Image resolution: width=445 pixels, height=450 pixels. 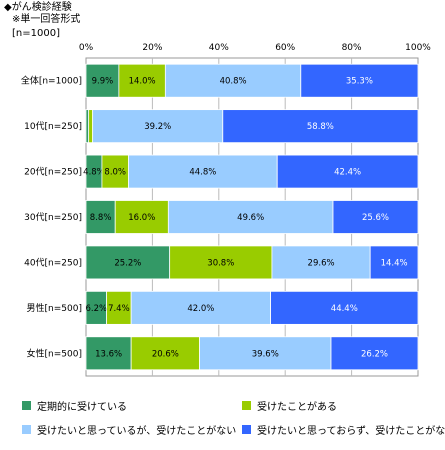 What do you see at coordinates (53, 126) in the screenshot?
I see `category-label: 10代[n=250]` at bounding box center [53, 126].